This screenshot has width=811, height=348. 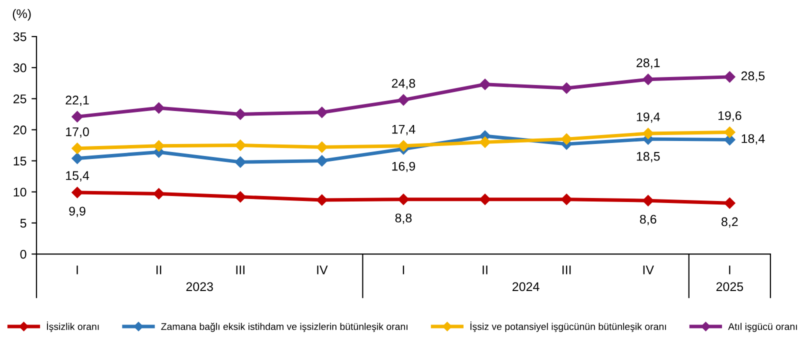 I want to click on data-label: 28,5, so click(x=753, y=76).